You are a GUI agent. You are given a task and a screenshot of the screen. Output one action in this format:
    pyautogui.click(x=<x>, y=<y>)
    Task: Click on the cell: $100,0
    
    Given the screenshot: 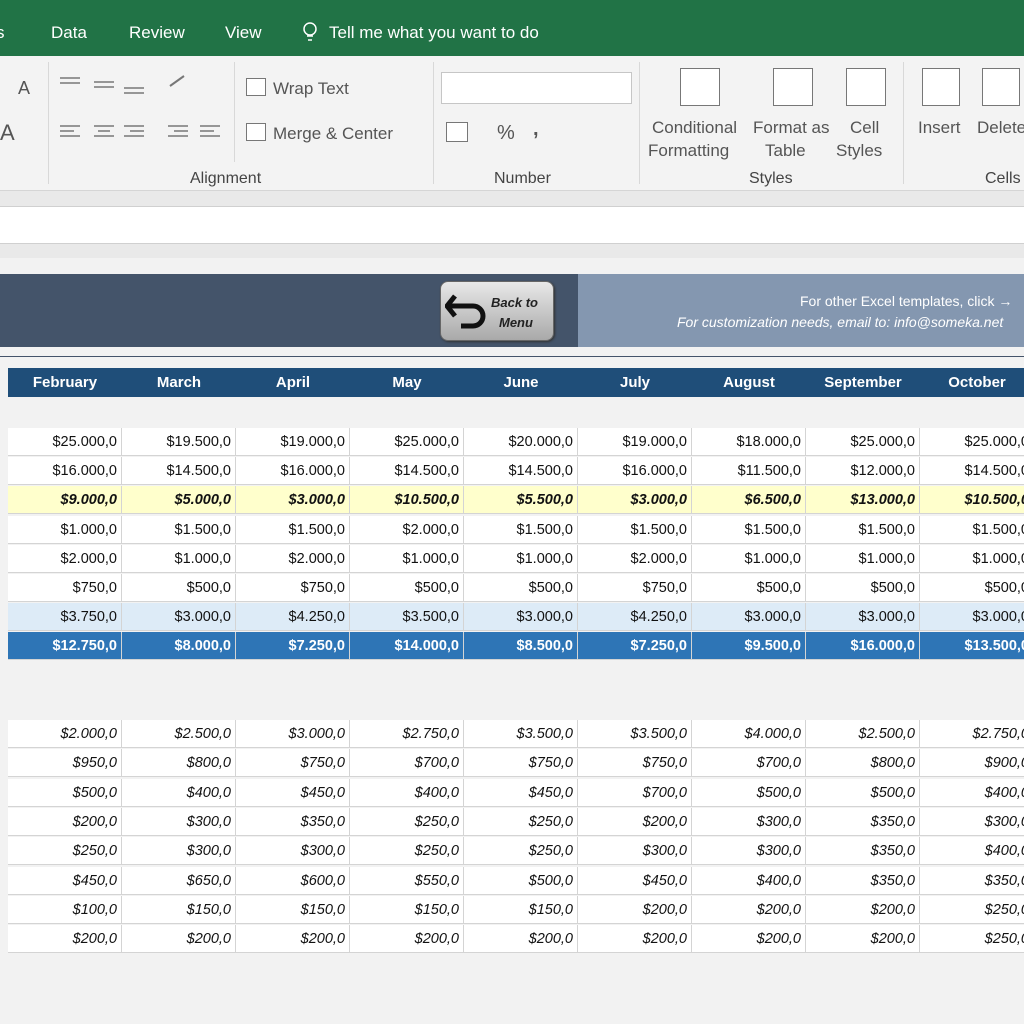 What is the action you would take?
    pyautogui.click(x=65, y=909)
    